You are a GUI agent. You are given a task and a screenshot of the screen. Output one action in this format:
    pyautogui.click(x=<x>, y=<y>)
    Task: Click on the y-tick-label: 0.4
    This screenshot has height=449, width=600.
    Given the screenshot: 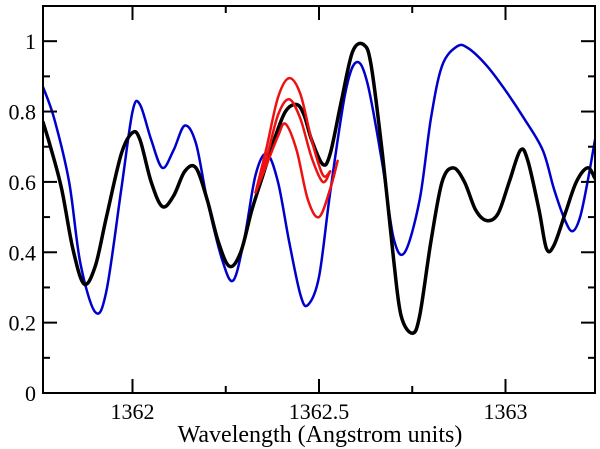 What is the action you would take?
    pyautogui.click(x=23, y=252)
    